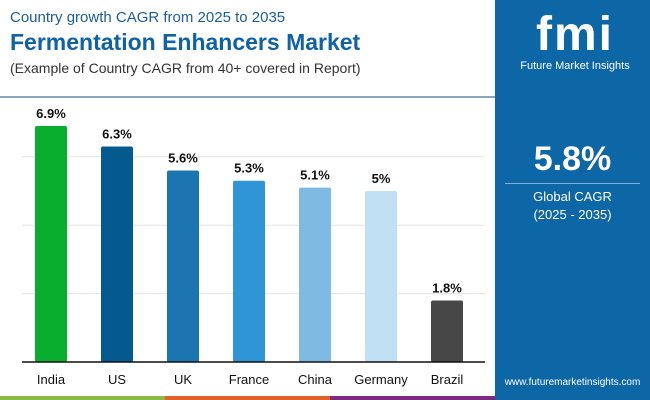 The height and width of the screenshot is (400, 650). What do you see at coordinates (572, 382) in the screenshot?
I see `website-url: www.futuremarketinsights.com` at bounding box center [572, 382].